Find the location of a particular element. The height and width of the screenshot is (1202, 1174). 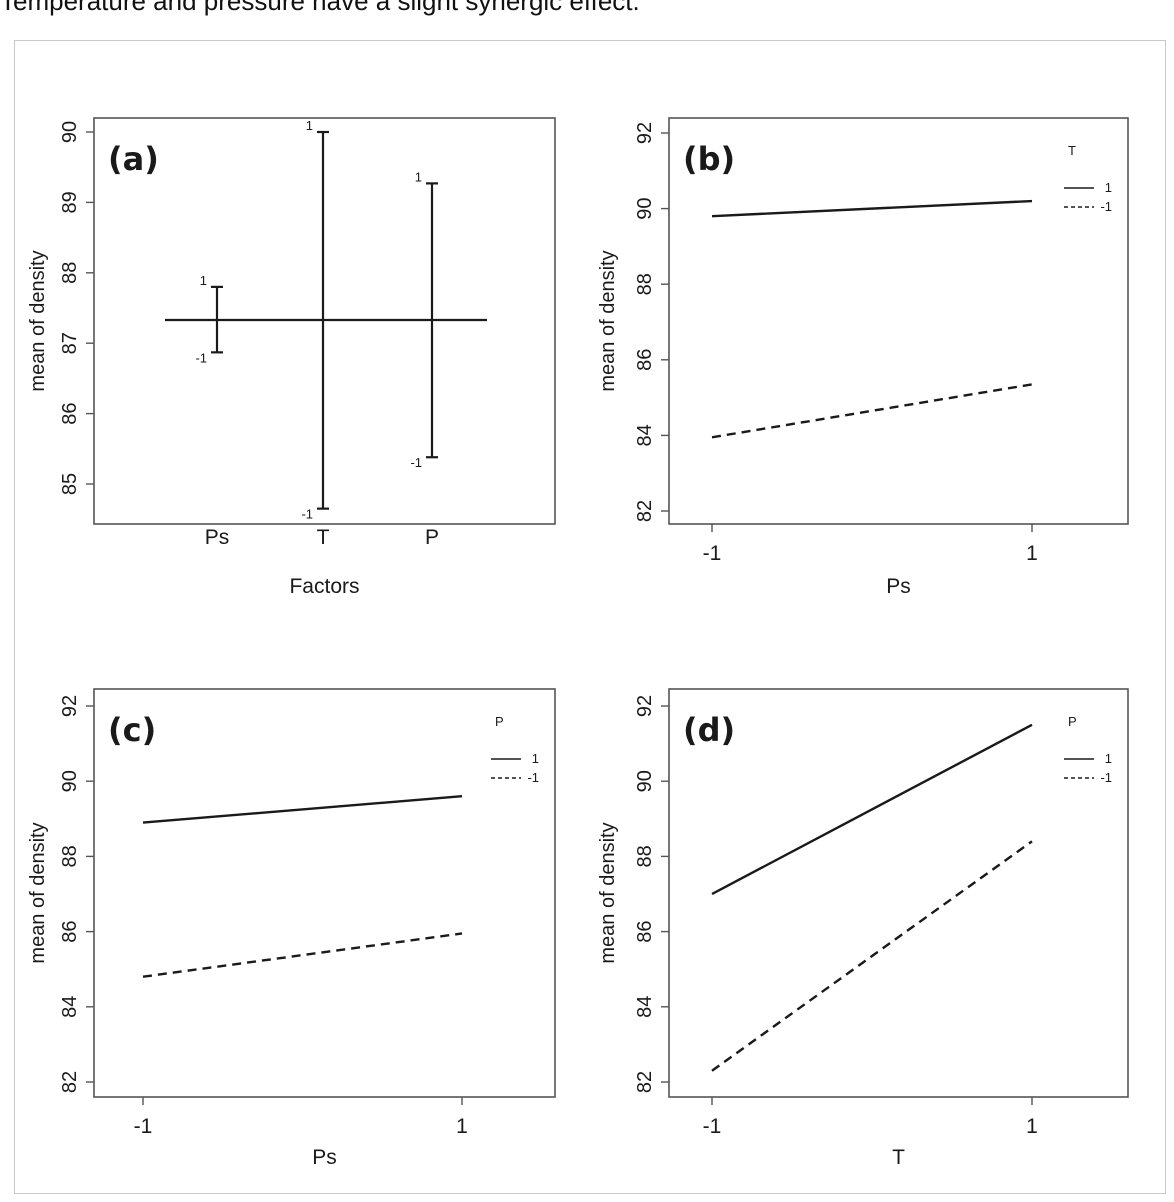

x-axis-title: T is located at coordinates (898, 1157).